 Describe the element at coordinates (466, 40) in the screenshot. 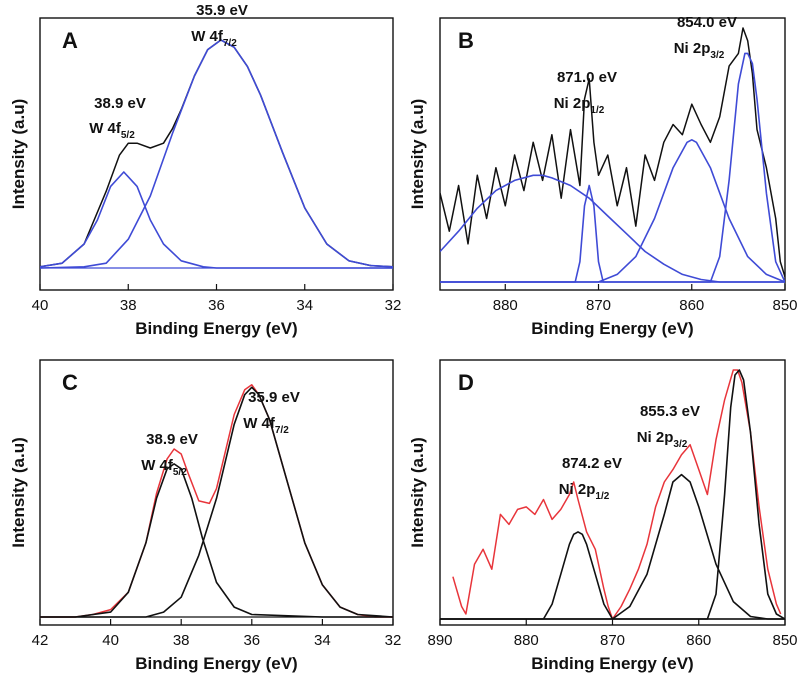

I see `panel-letter: B` at that location.